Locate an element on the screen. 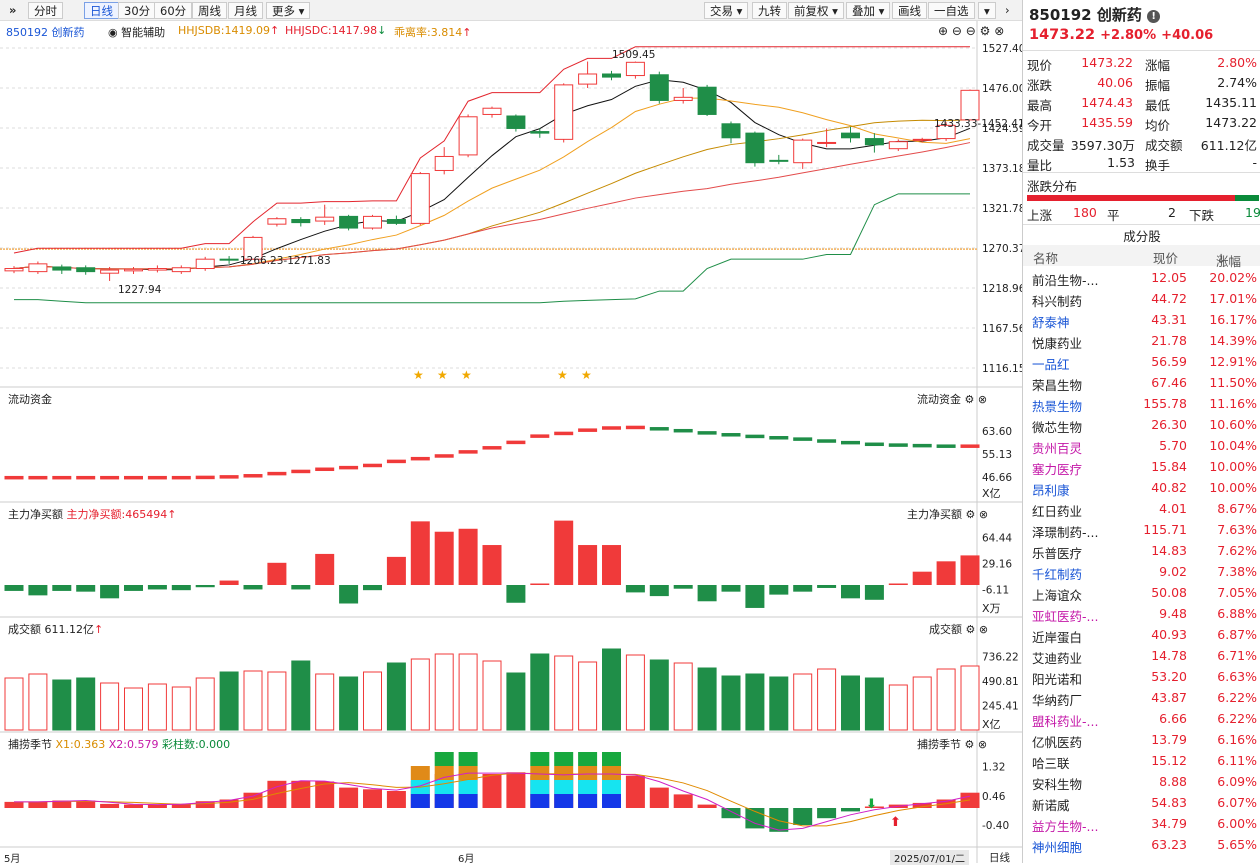 The height and width of the screenshot is (865, 1260). stock-row: 安科生物 8.88 6.09% is located at coordinates (1141, 781).